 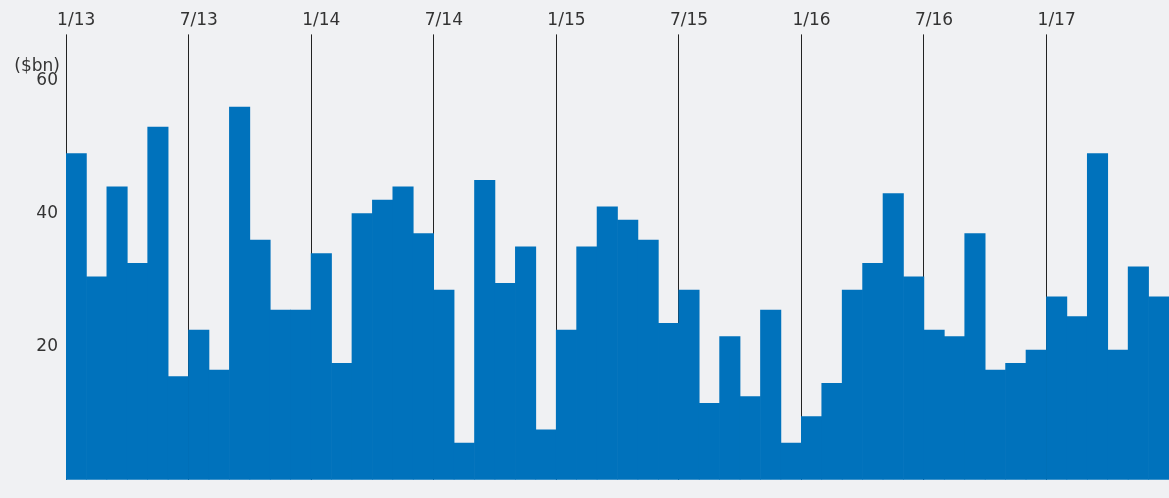 What do you see at coordinates (443, 18) in the screenshot?
I see `x-tick-label: 7/14` at bounding box center [443, 18].